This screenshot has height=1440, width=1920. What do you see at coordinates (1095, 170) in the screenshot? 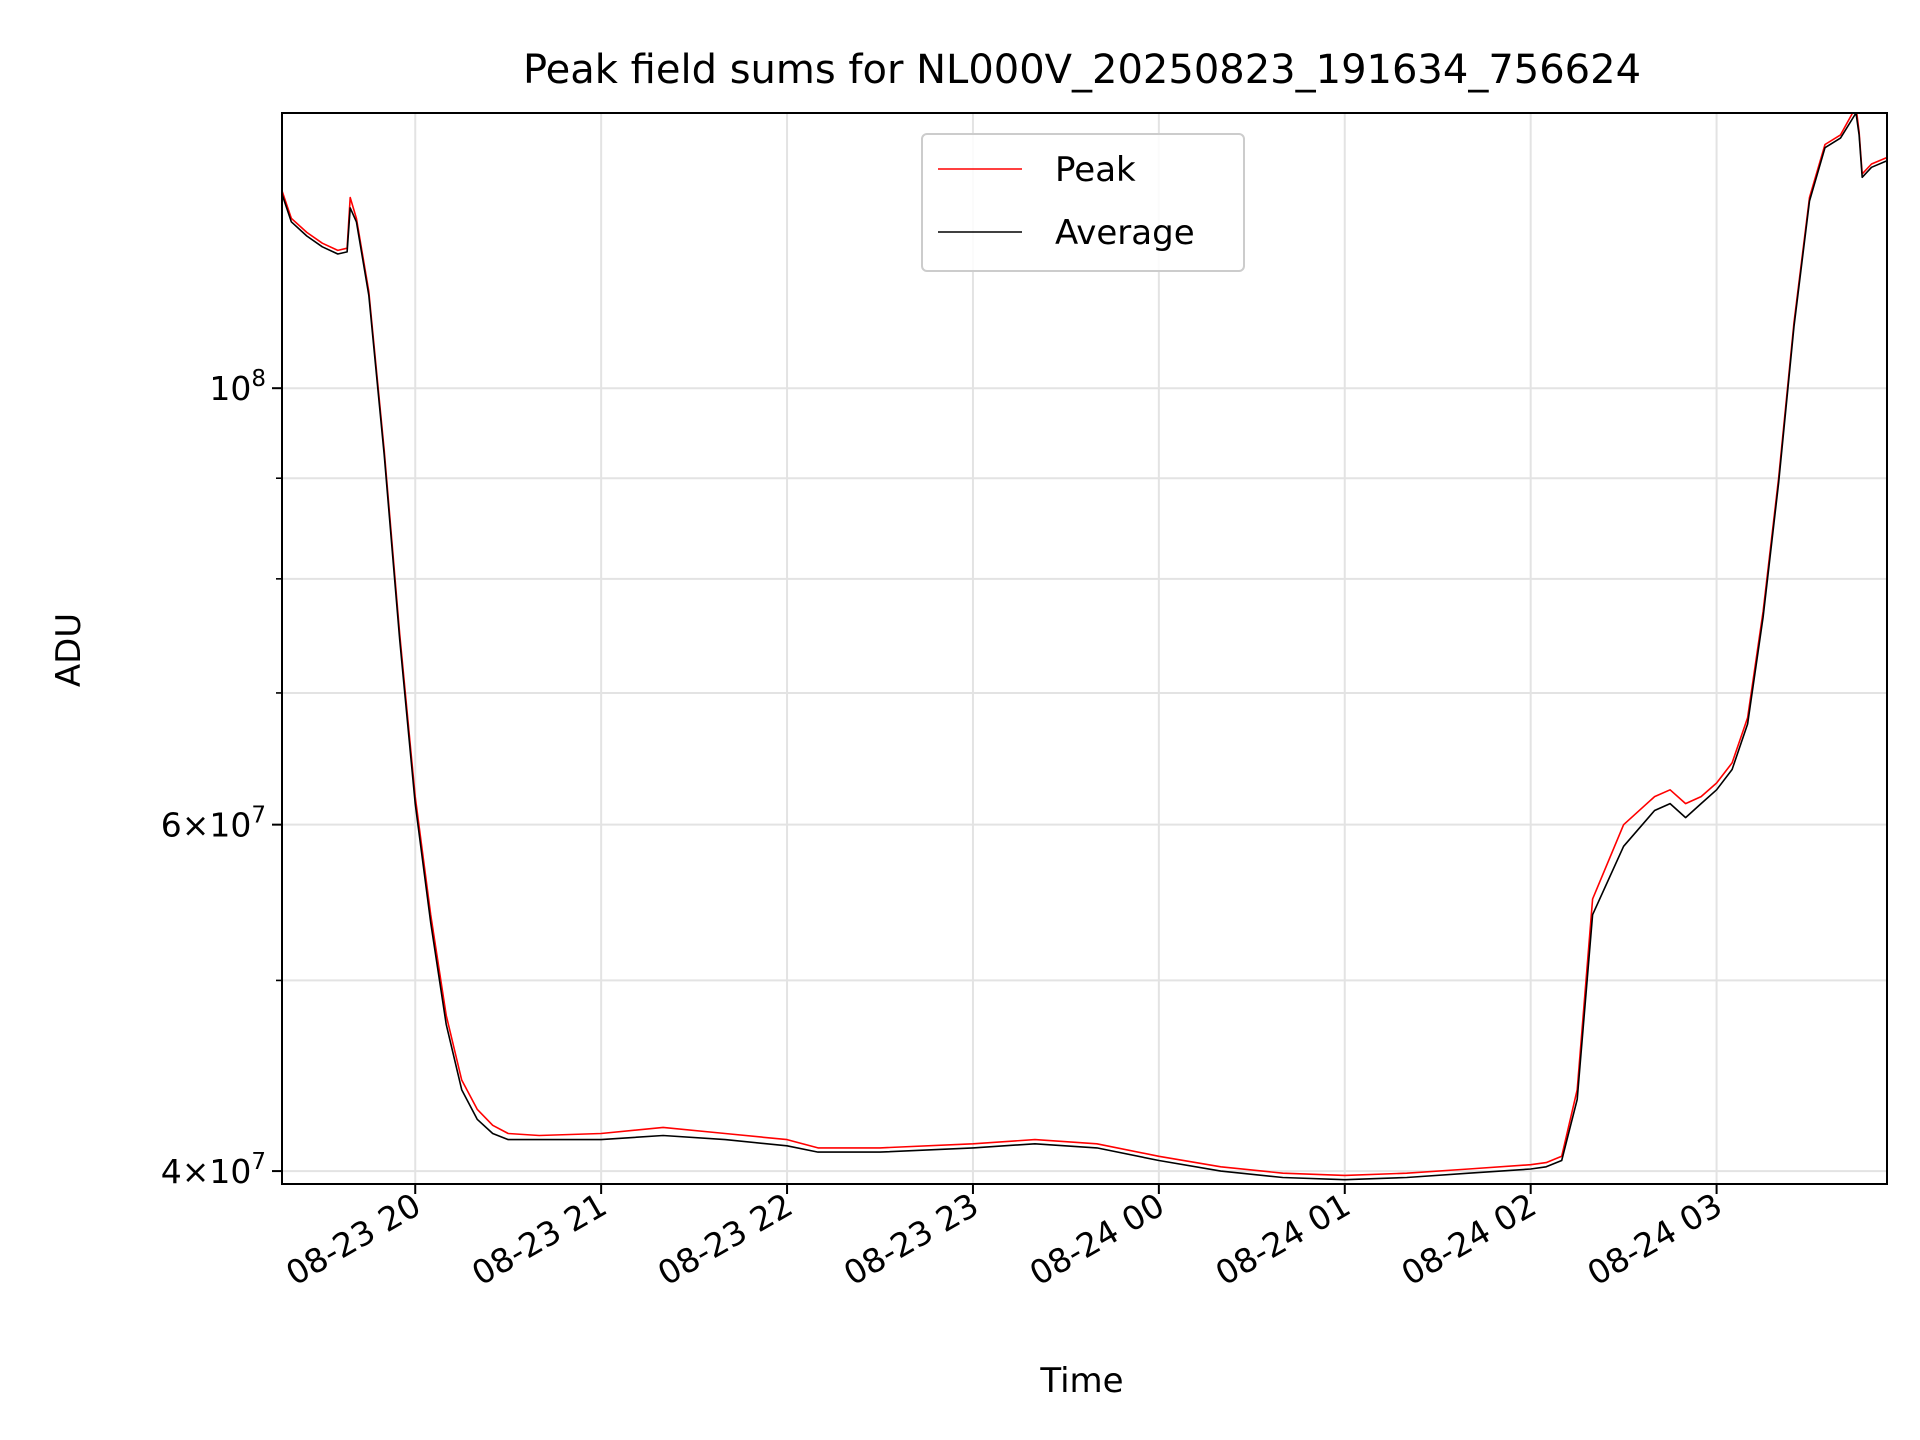
I see `legend-peak-label: Peak` at bounding box center [1095, 170].